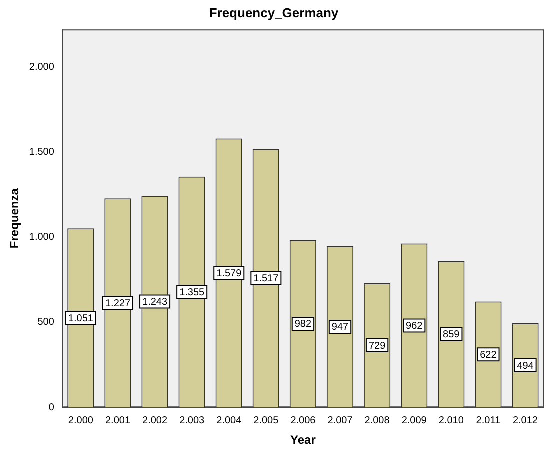 The height and width of the screenshot is (456, 546). Describe the element at coordinates (525, 420) in the screenshot. I see `x-tick-label: 2.012` at that location.